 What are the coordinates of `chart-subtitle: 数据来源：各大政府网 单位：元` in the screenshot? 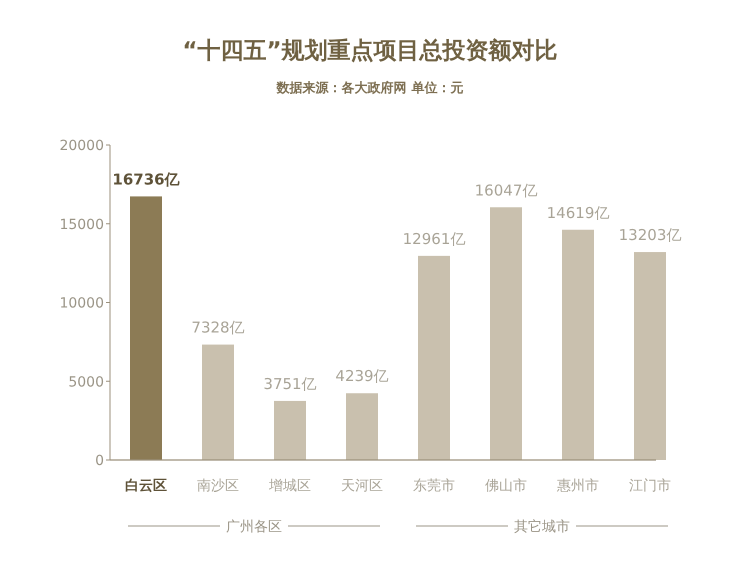 It's located at (370, 88).